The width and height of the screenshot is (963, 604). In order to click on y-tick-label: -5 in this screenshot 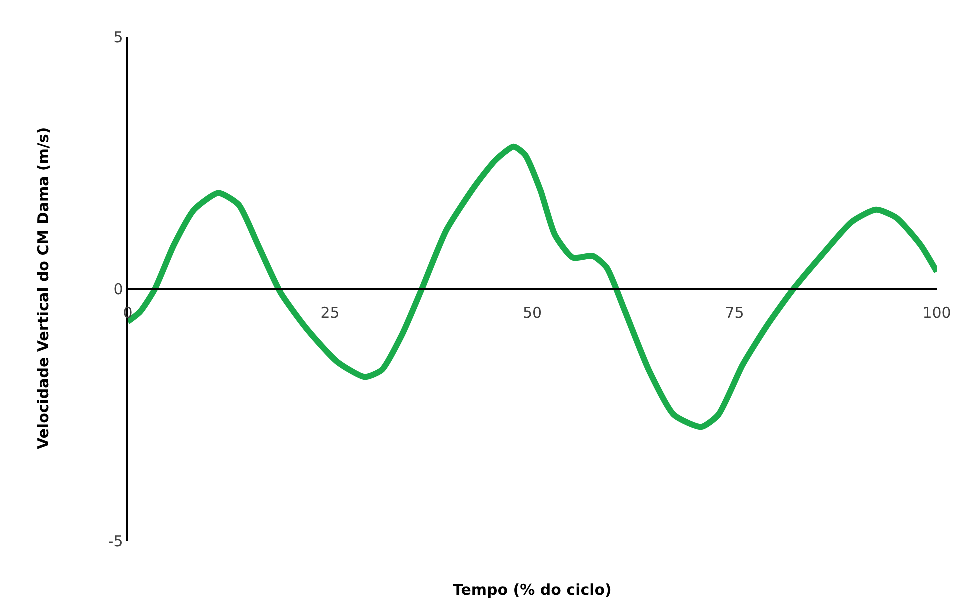, I will do `click(116, 541)`.